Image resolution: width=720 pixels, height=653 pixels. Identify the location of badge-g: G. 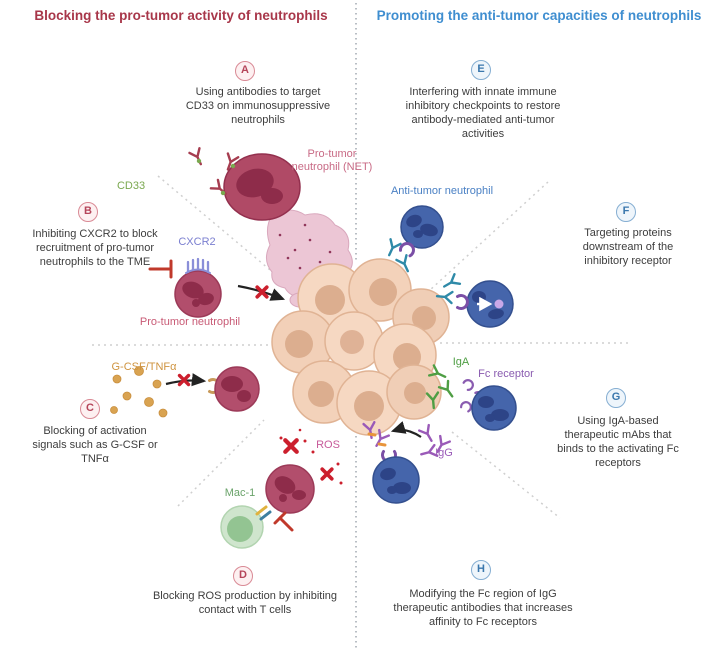
(616, 398).